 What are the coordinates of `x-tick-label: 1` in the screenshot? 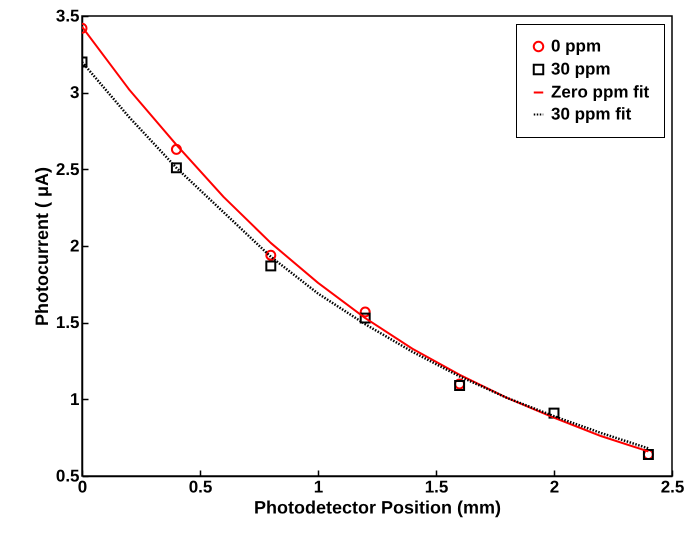 It's located at (319, 487).